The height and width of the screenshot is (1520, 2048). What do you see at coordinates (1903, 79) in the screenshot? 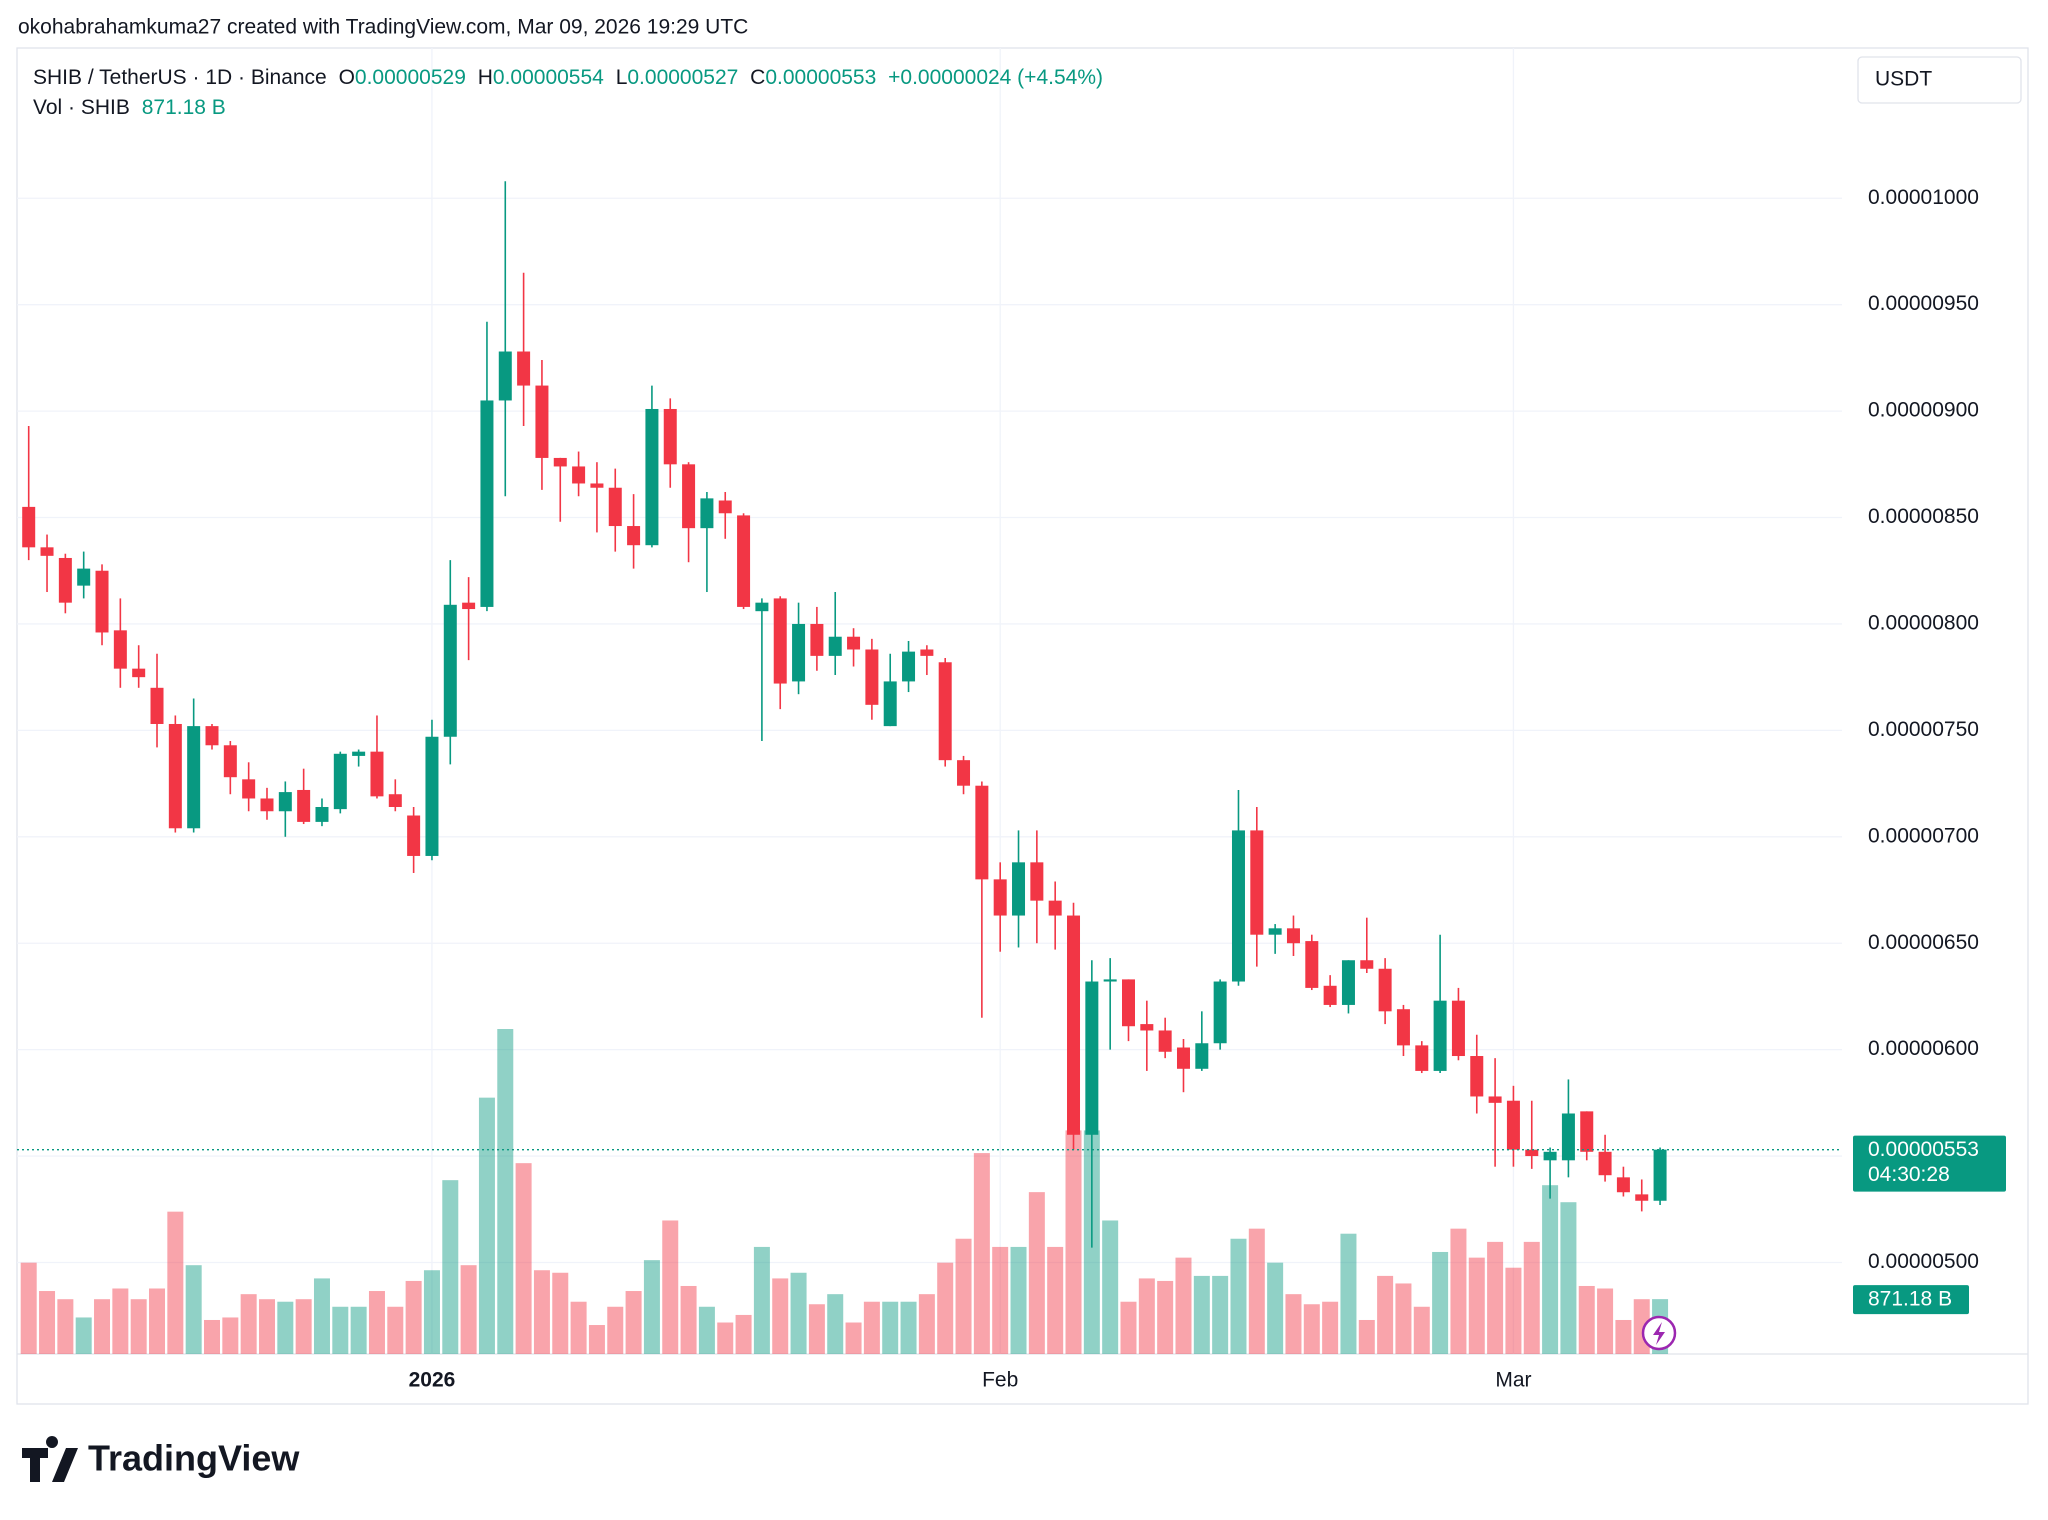
I see `currency: USDT` at bounding box center [1903, 79].